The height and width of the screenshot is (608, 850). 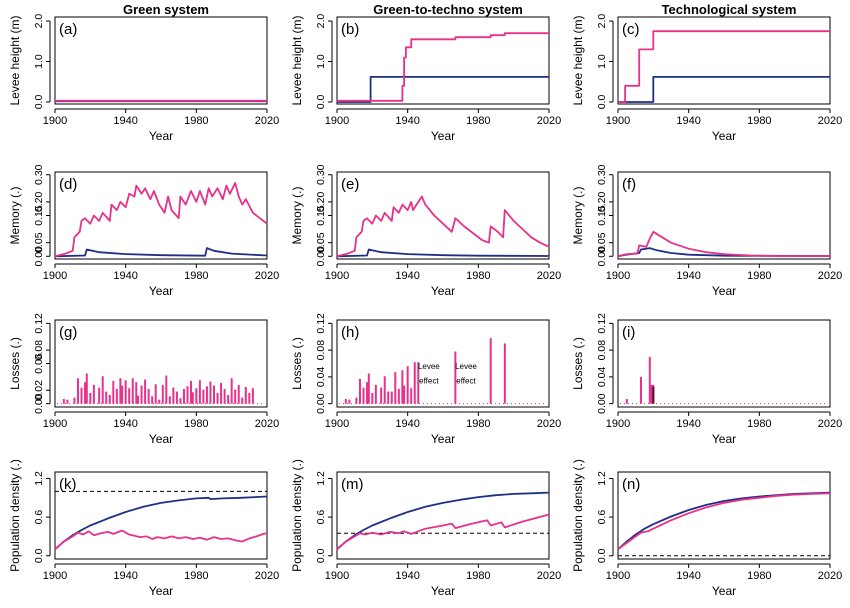 I want to click on column-title-technological: Technological system, so click(x=729, y=9).